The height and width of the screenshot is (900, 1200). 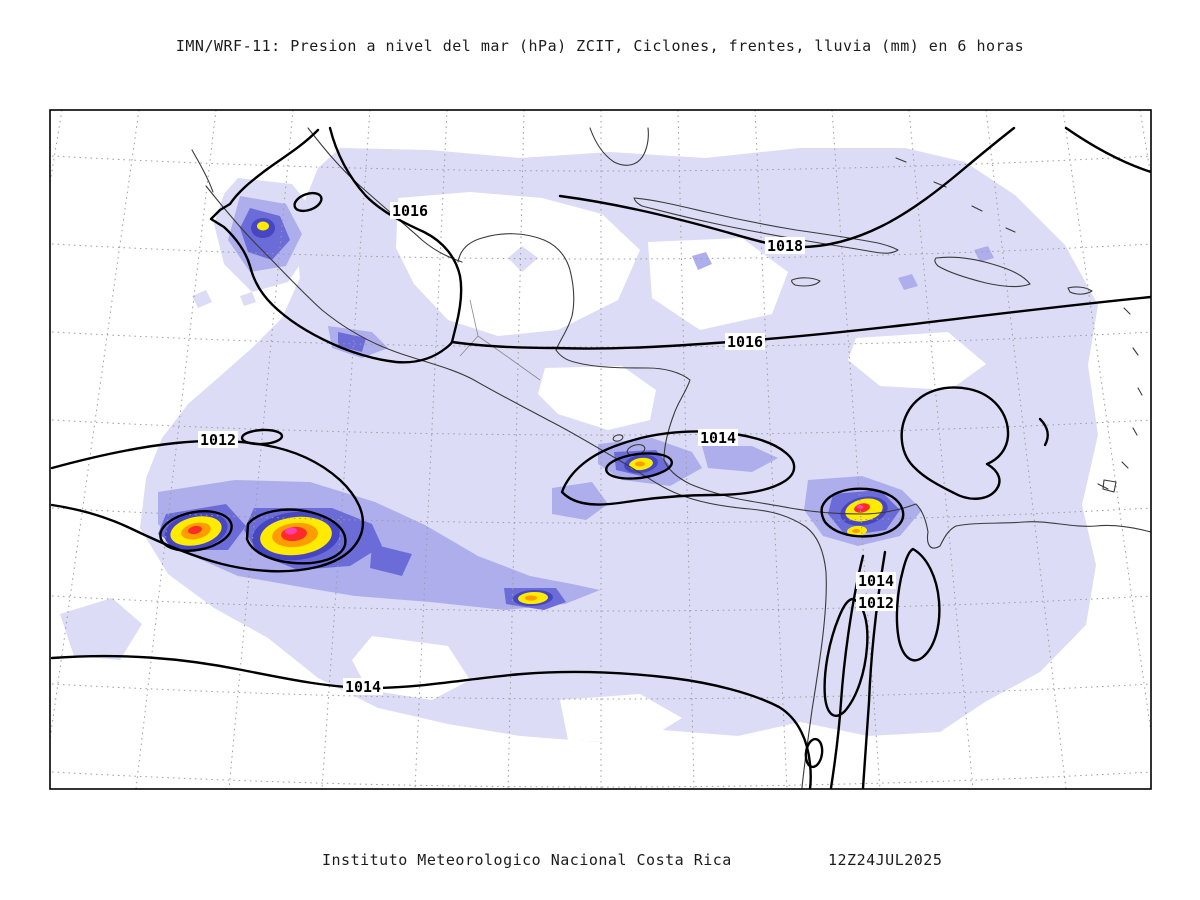 What do you see at coordinates (1109, 486) in the screenshot?
I see `coastline-trinidad` at bounding box center [1109, 486].